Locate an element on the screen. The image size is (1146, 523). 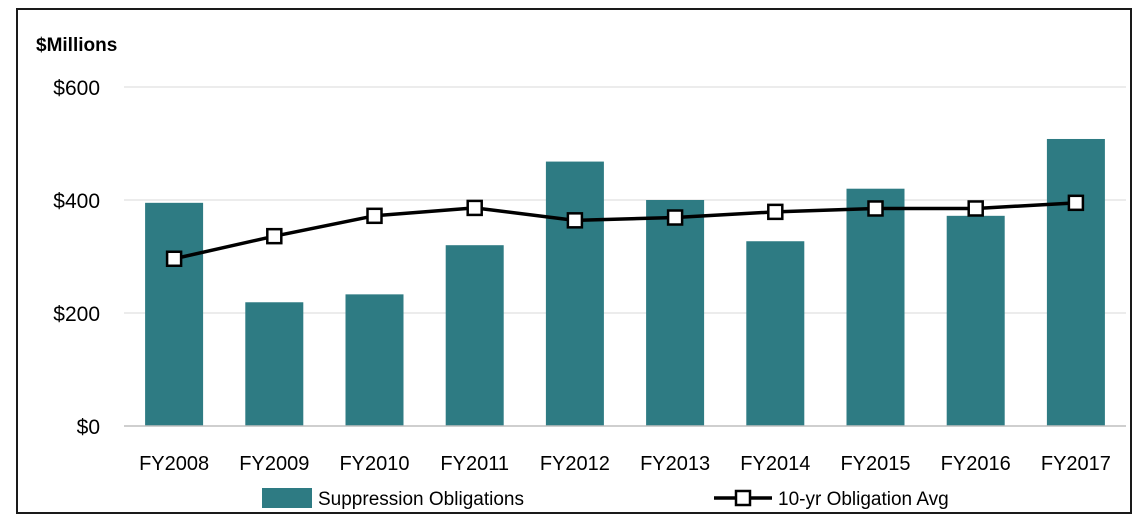
legend-label-line: 10-yr Obligation Avg is located at coordinates (863, 499).